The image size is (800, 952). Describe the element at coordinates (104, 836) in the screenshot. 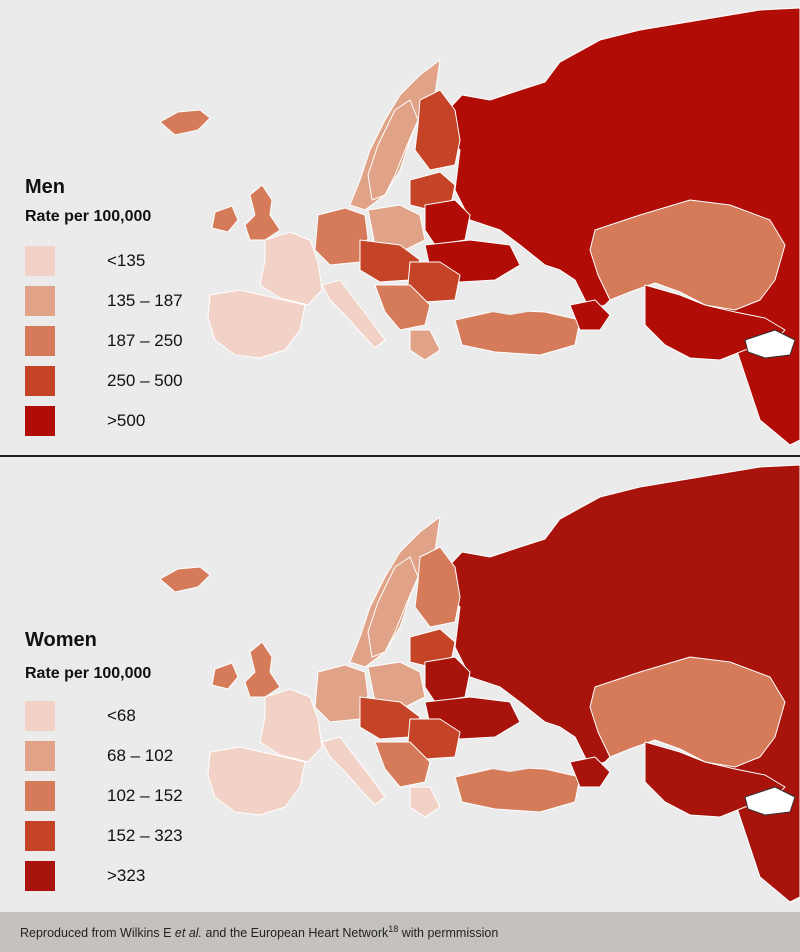

I see `women-legend-item: 152 – 323` at that location.